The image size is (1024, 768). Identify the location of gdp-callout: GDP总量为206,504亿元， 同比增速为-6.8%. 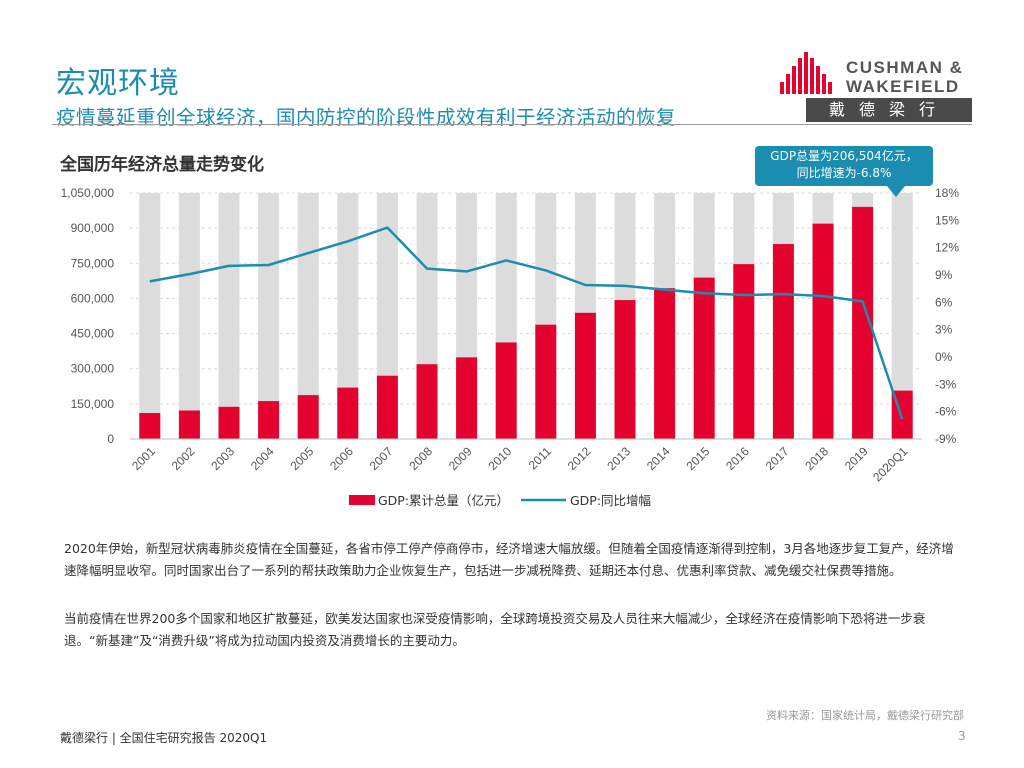
(844, 171).